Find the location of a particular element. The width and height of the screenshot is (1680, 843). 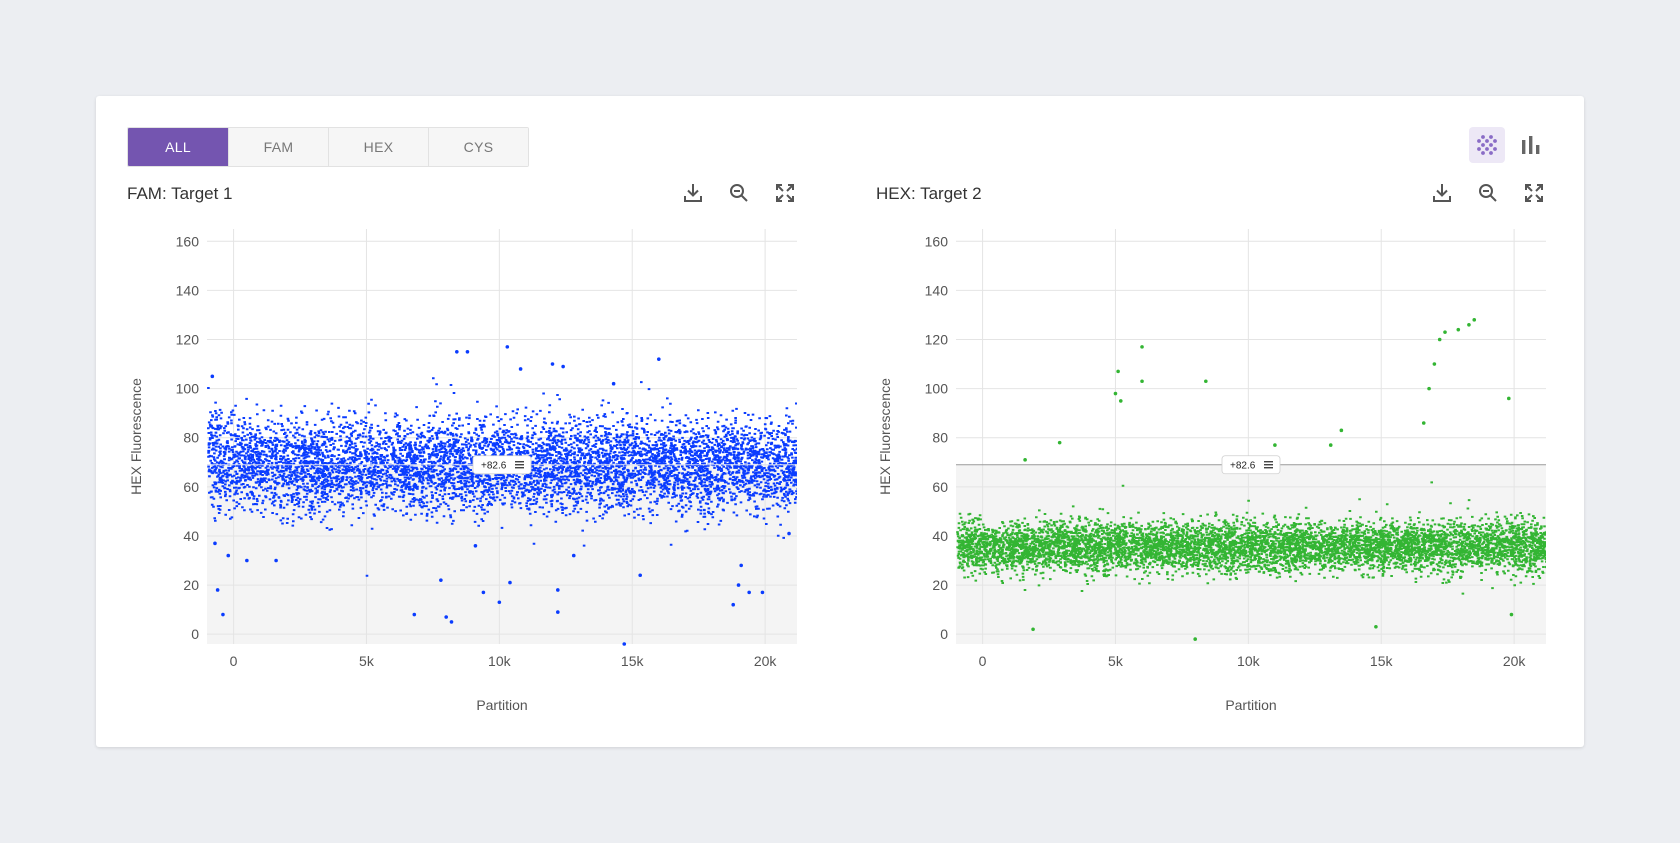

threshold-value: +82.6 is located at coordinates (1243, 466).